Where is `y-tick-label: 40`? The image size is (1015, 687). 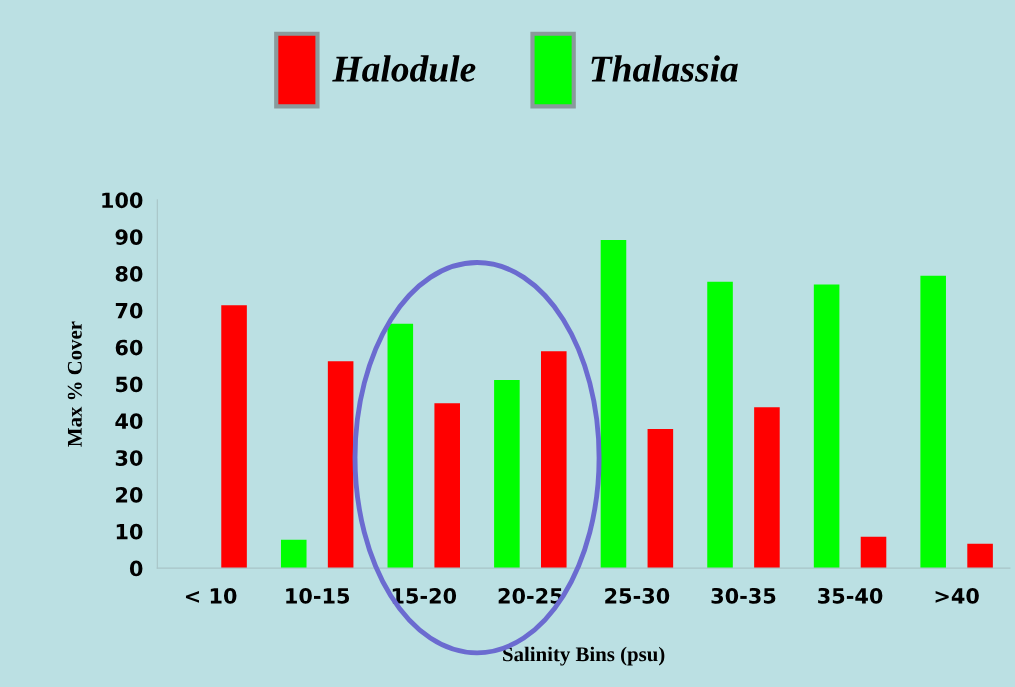
y-tick-label: 40 is located at coordinates (129, 421).